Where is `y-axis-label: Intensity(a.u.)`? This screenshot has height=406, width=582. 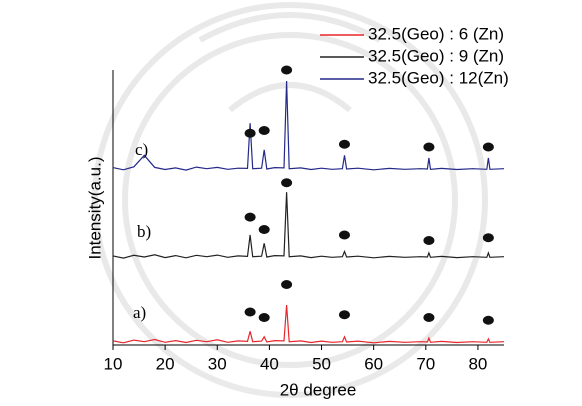 y-axis-label: Intensity(a.u.) is located at coordinates (94, 208).